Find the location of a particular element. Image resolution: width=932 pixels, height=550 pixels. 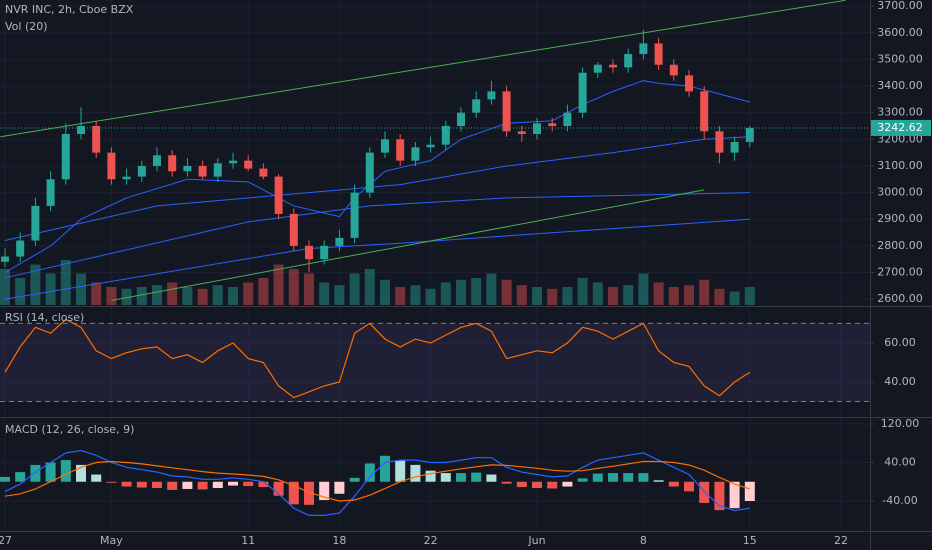

y-tick-label: 3000.00 is located at coordinates (900, 192).